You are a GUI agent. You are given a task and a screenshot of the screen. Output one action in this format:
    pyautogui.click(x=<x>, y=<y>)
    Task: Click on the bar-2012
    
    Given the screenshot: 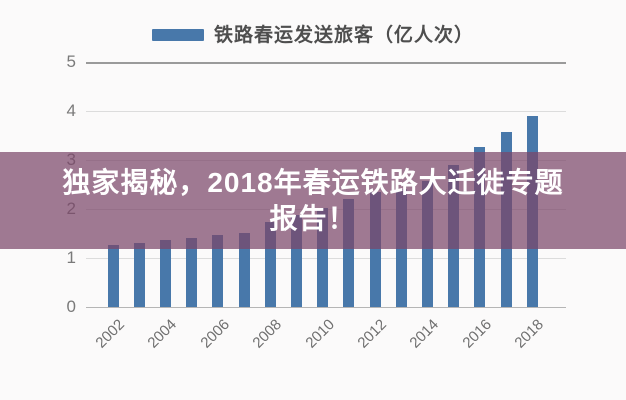 What is the action you would take?
    pyautogui.click(x=375, y=249)
    